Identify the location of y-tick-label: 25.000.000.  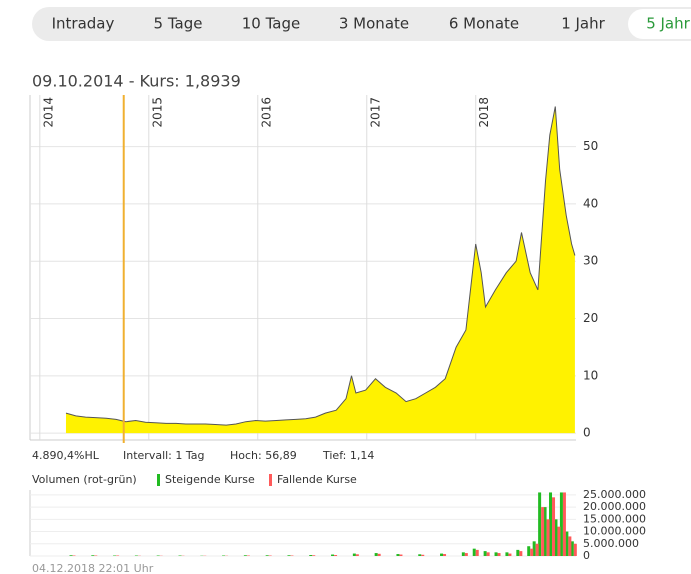
(614, 494).